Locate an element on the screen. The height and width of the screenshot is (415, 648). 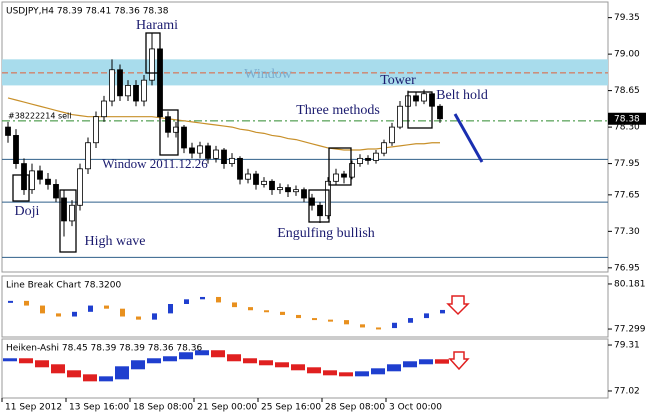
panel-title: Line Break Chart 78.3200 is located at coordinates (64, 286).